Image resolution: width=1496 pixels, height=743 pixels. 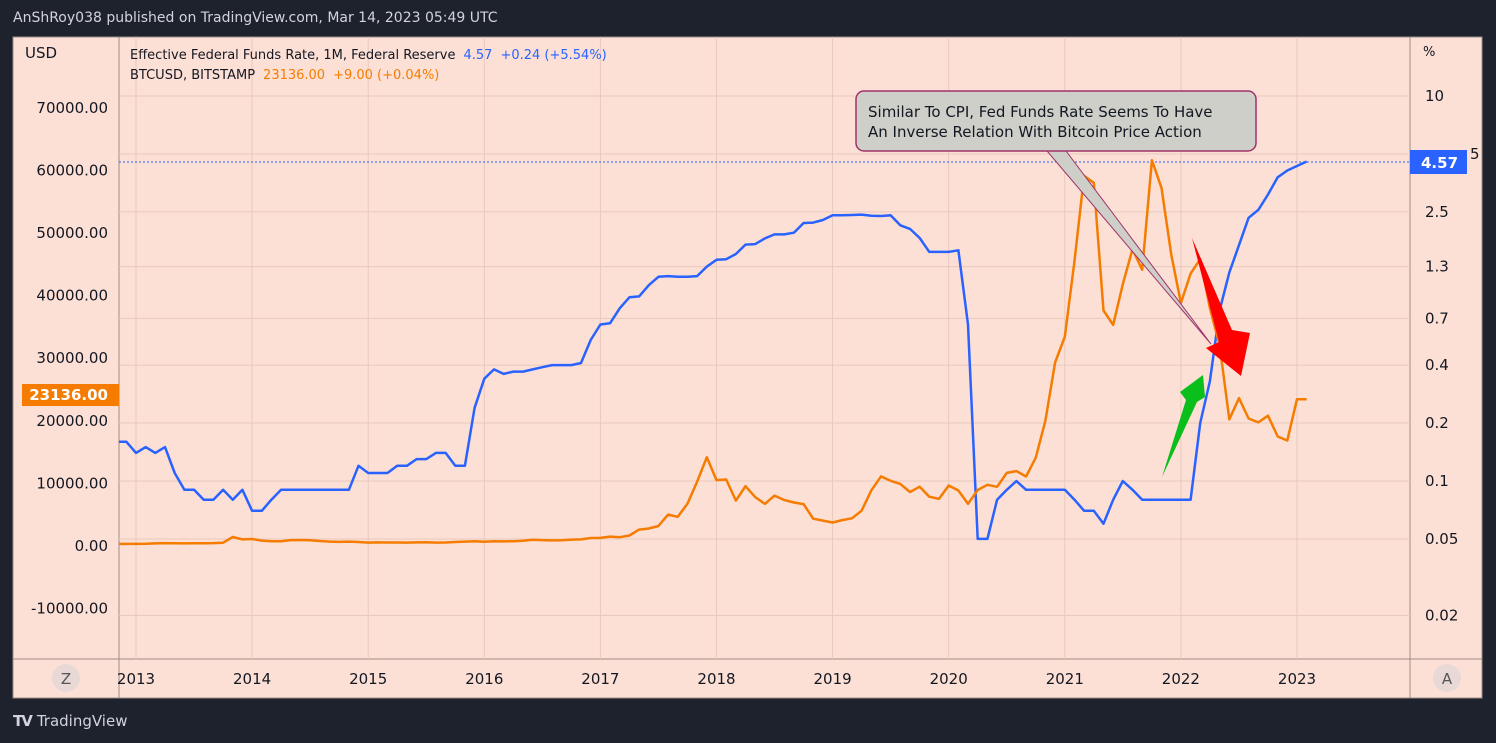 I want to click on right-percent-axis: 10 5 2.5 1.3 0.7 0.4 0.2 0.1 0.05 0.02, so click(x=1452, y=356).